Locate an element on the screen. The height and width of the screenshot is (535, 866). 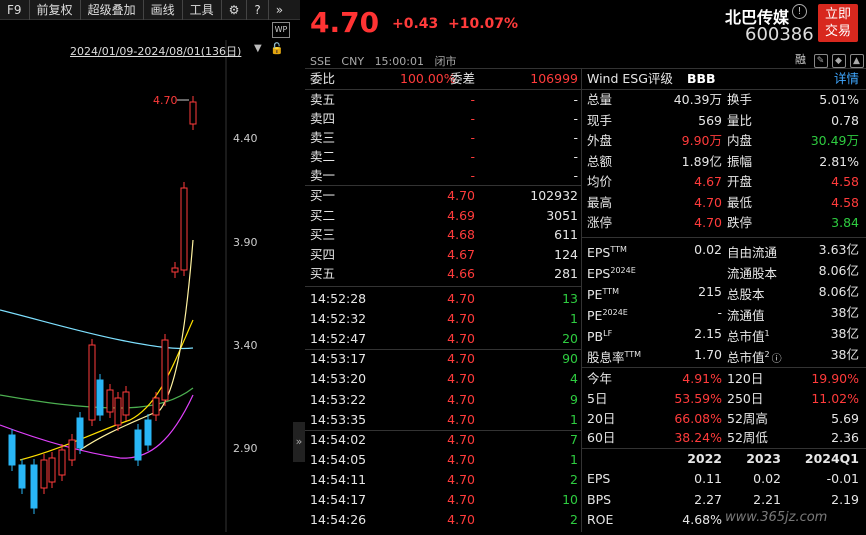
info-circle-icon: ⓘ is located at coordinates (776, 360).